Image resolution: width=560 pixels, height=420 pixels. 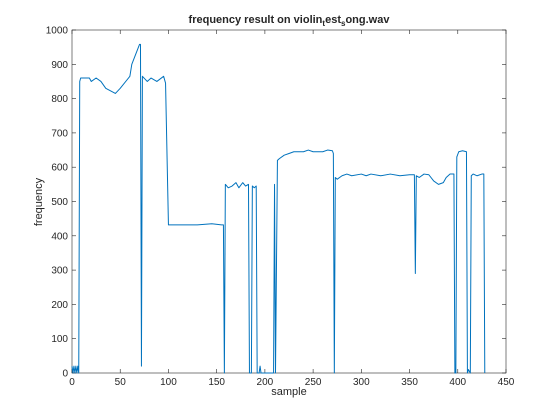 I want to click on x-axis-label: sample, so click(x=288, y=392).